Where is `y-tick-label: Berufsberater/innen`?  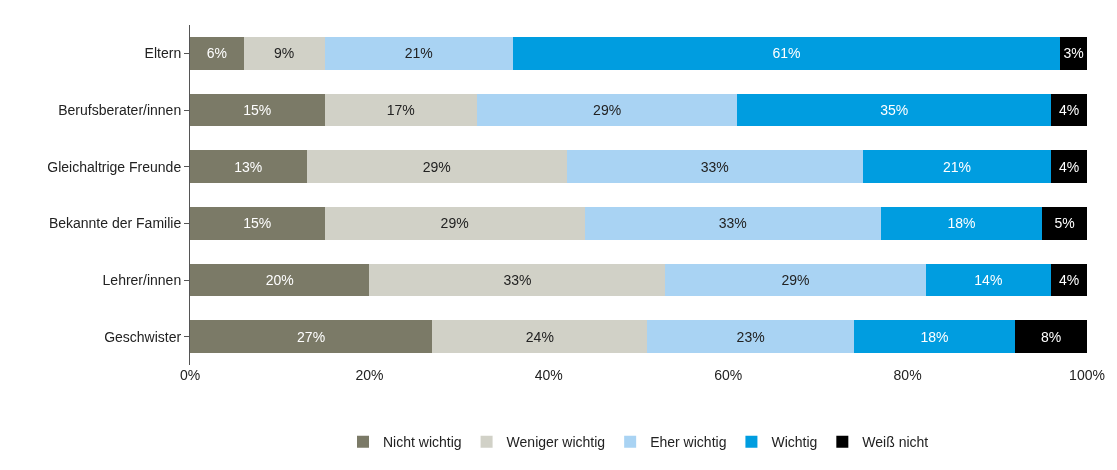
y-tick-label: Berufsberater/innen is located at coordinates (120, 109).